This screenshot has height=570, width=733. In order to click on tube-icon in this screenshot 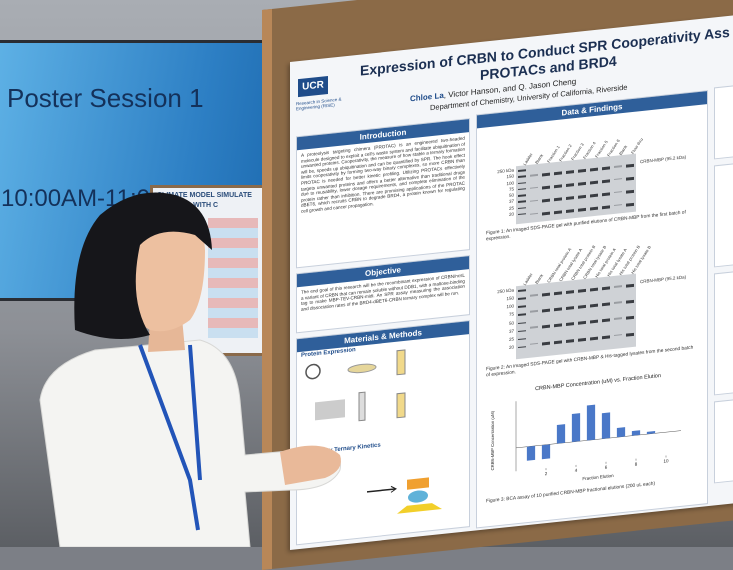, I will do `click(401, 405)`.